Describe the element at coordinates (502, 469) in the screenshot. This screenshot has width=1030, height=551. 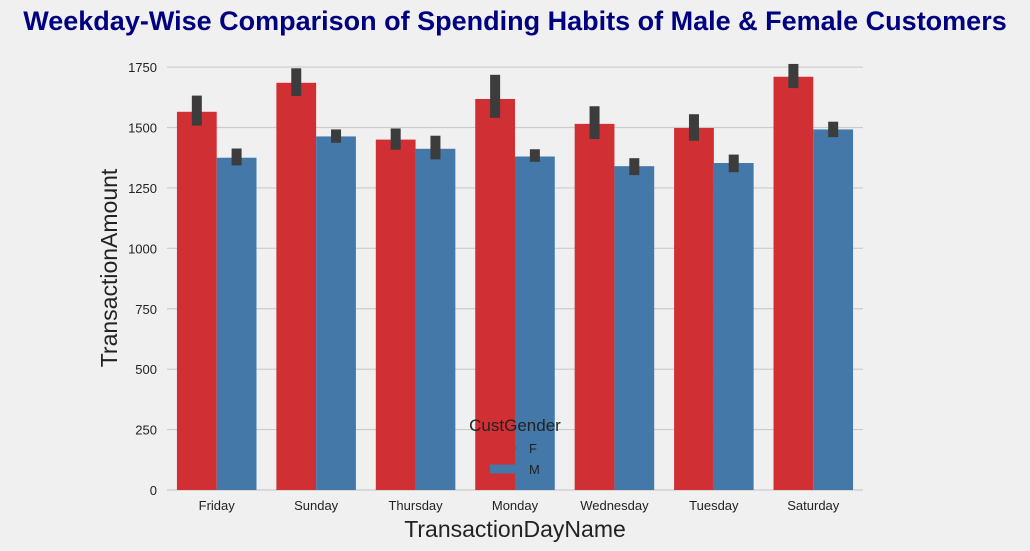
I see `legend-swatch-M` at that location.